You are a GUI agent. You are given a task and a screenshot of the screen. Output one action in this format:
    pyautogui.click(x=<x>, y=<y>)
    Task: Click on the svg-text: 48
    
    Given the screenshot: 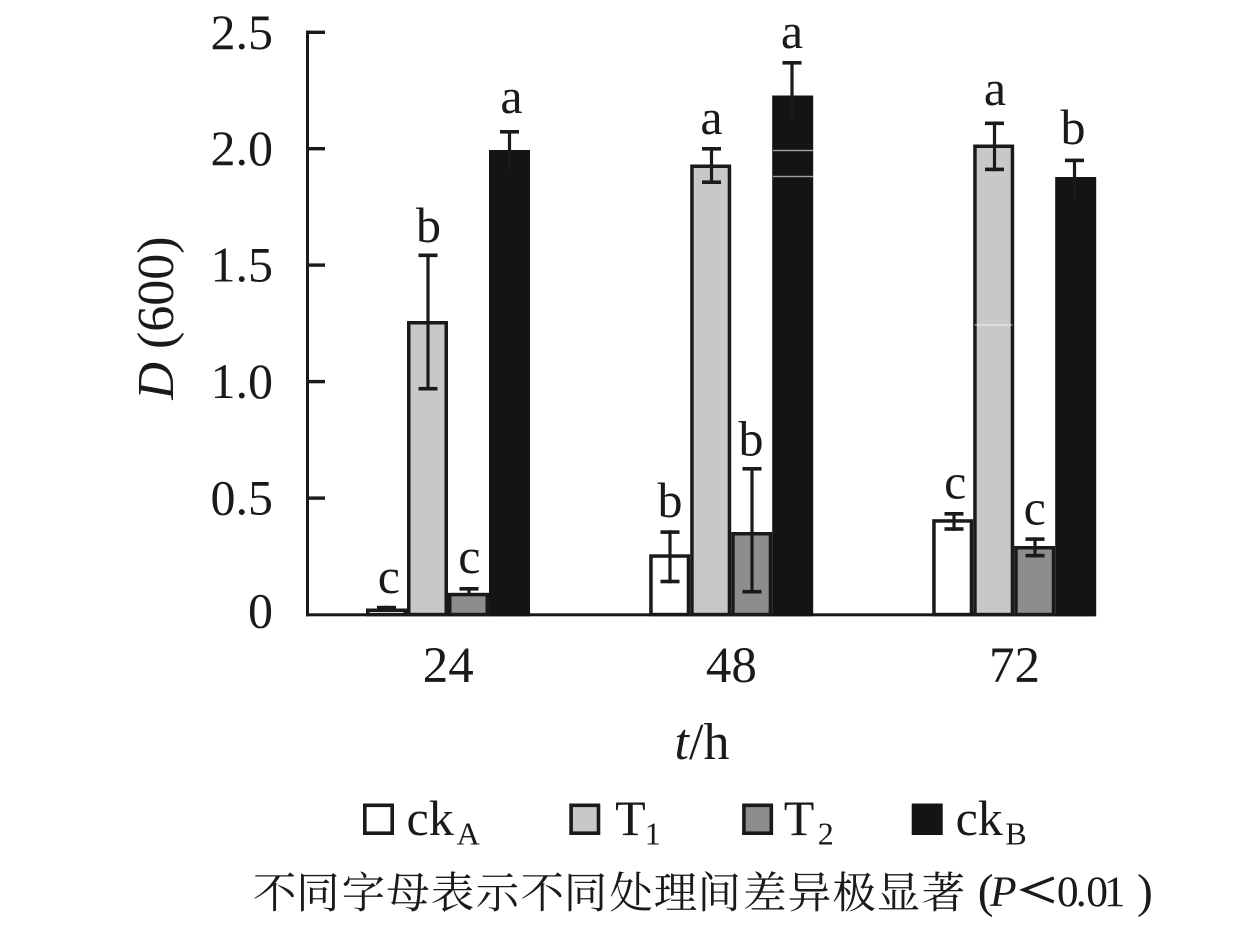 What is the action you would take?
    pyautogui.click(x=731, y=666)
    